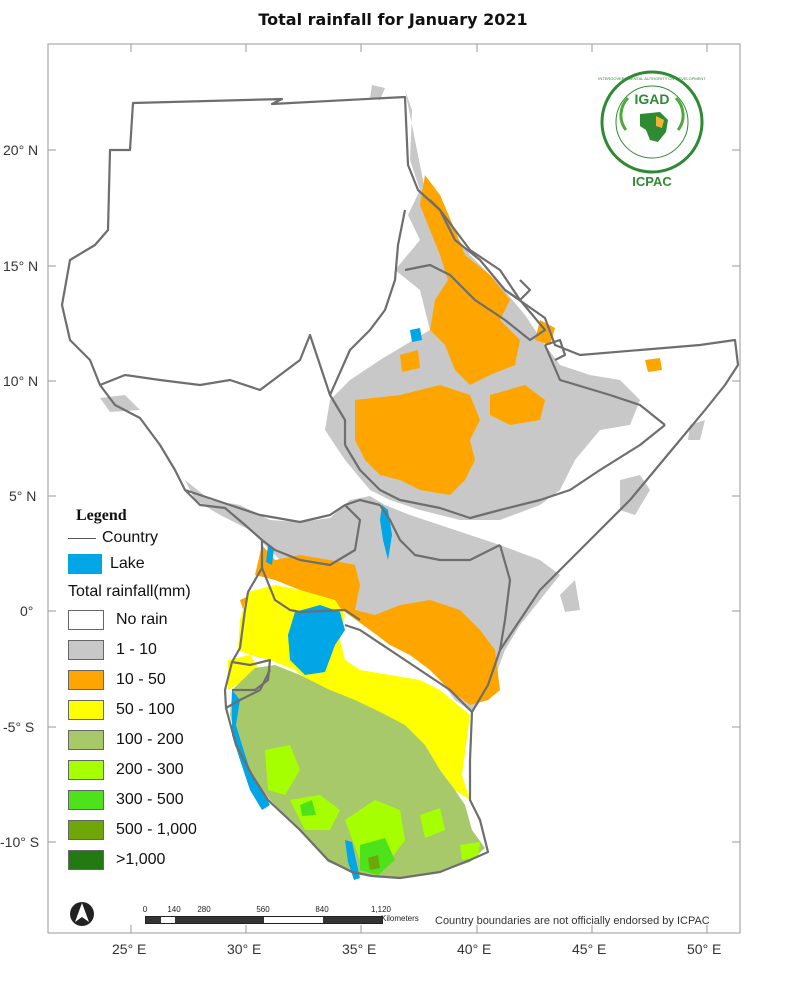 The height and width of the screenshot is (981, 786). I want to click on legend-class: 100 - 200, so click(168, 740).